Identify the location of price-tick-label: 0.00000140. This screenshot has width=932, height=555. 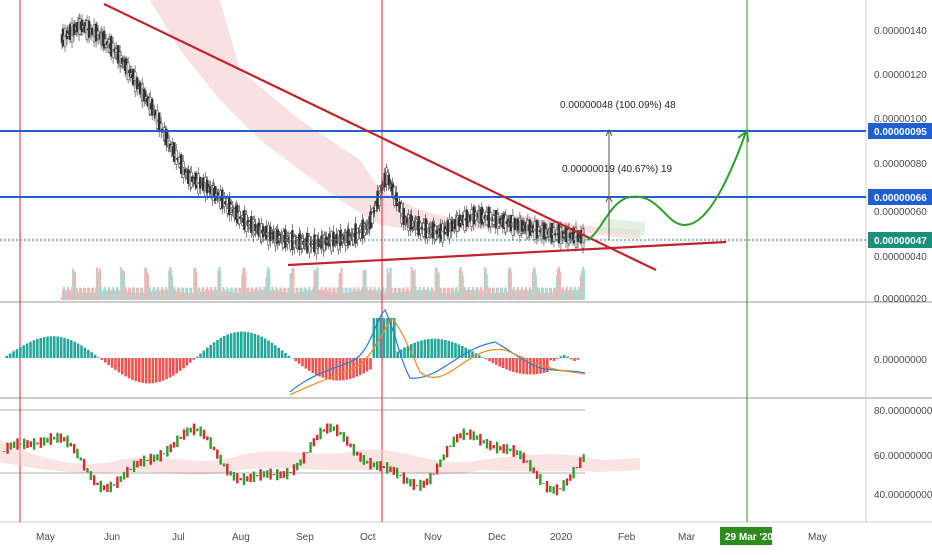
(900, 31).